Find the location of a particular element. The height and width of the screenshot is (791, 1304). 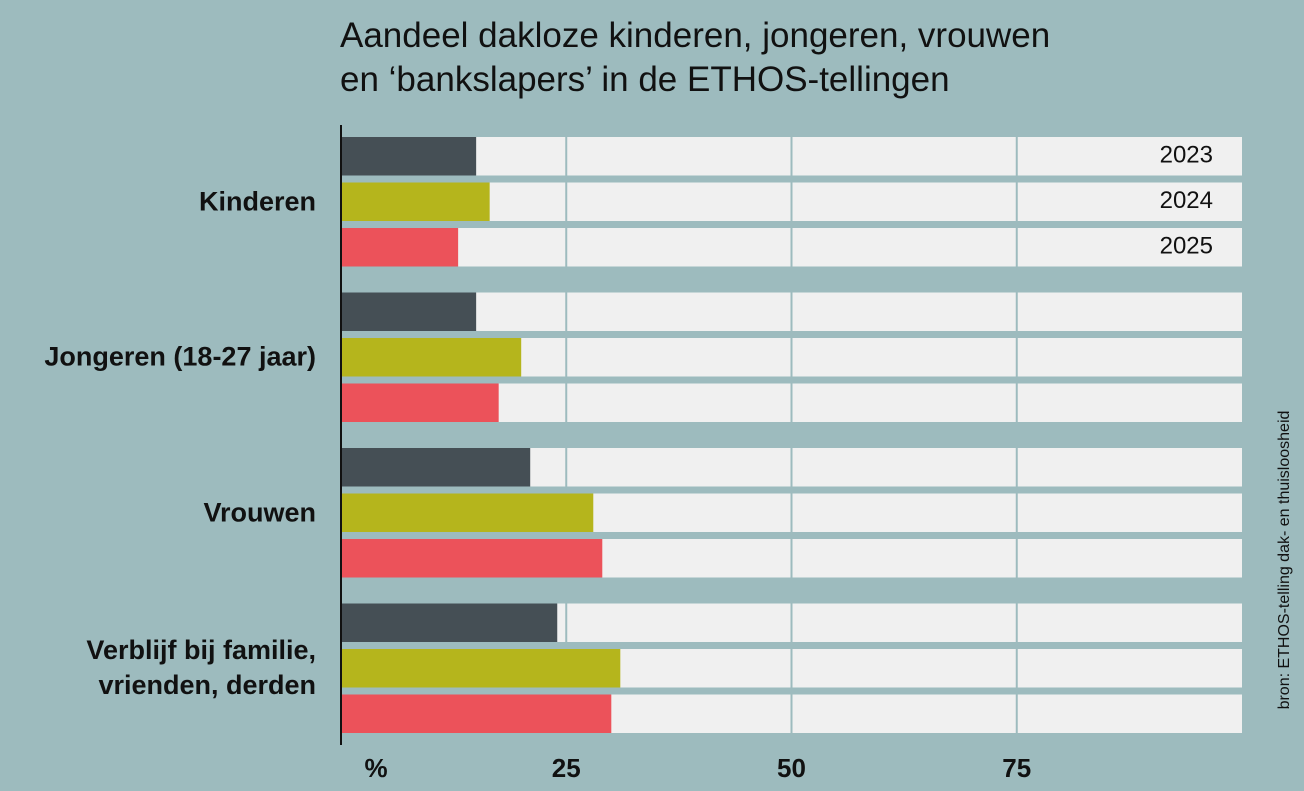

x-tick-label: 25 is located at coordinates (566, 768).